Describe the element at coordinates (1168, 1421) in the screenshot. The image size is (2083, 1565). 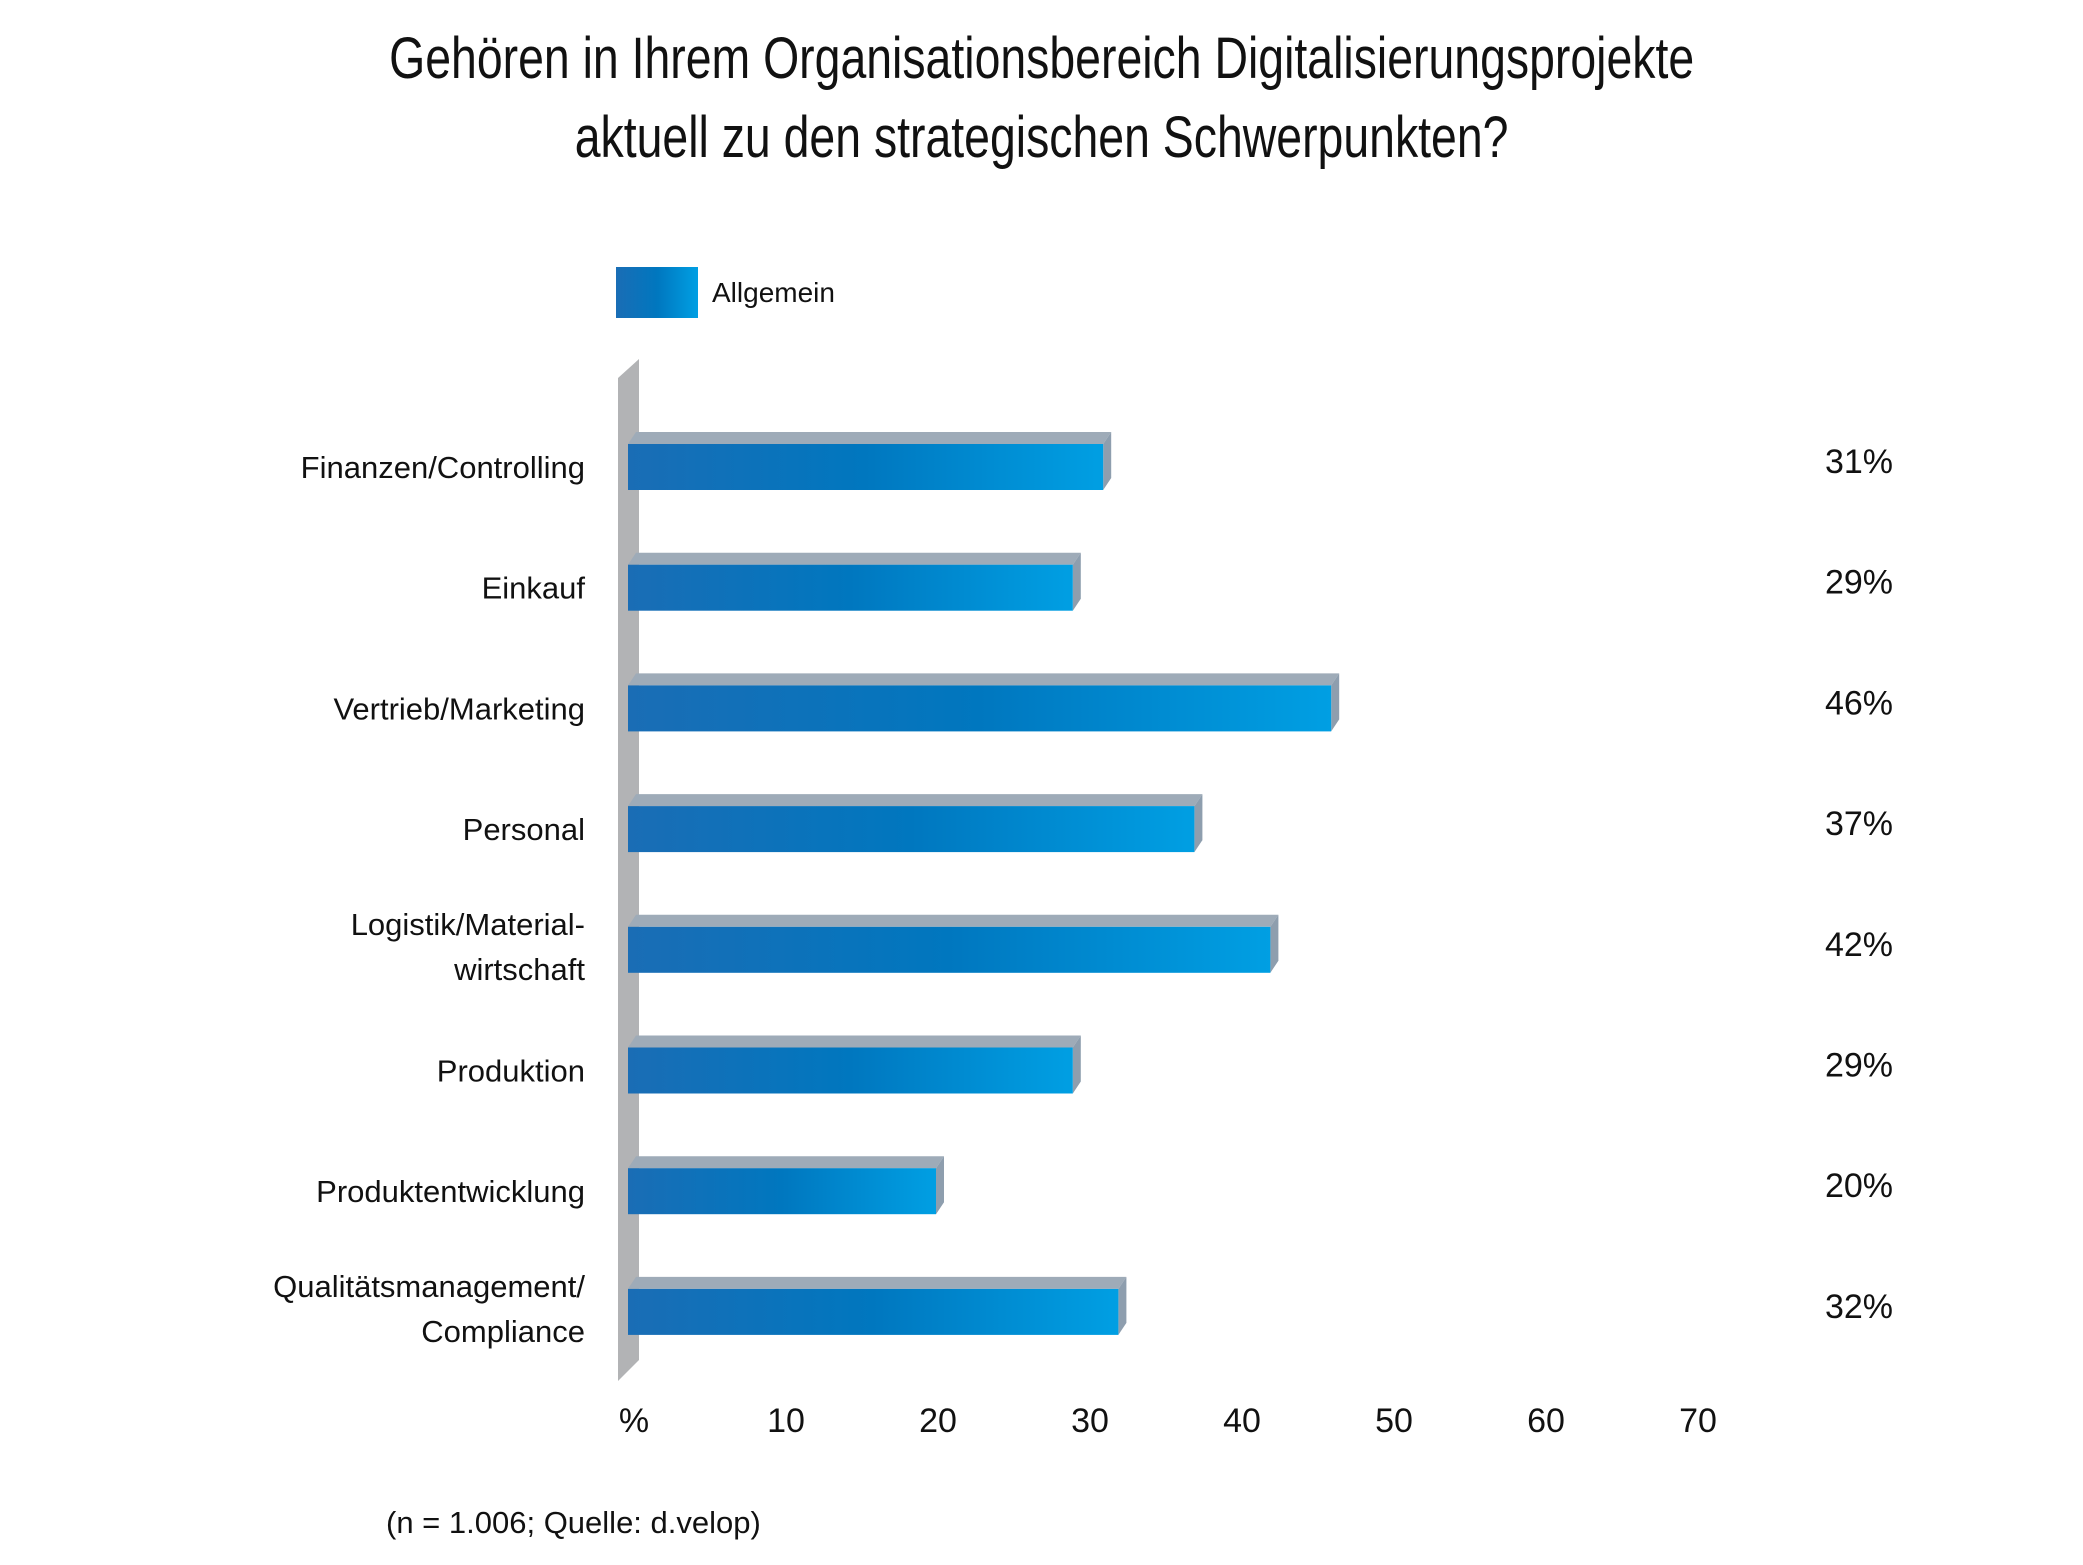
I see `x-axis-ticks: % 10 20 30 40 50 60 70` at that location.